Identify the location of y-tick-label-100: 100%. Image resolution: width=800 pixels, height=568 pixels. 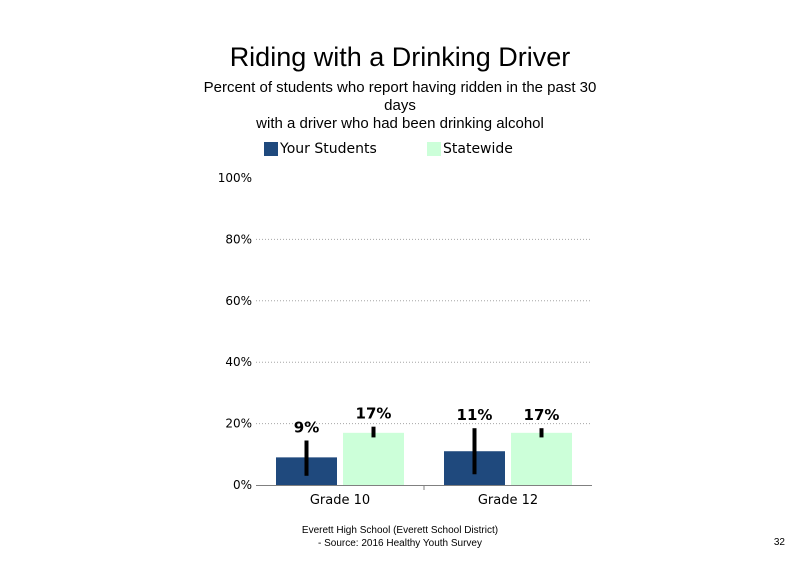
(235, 178).